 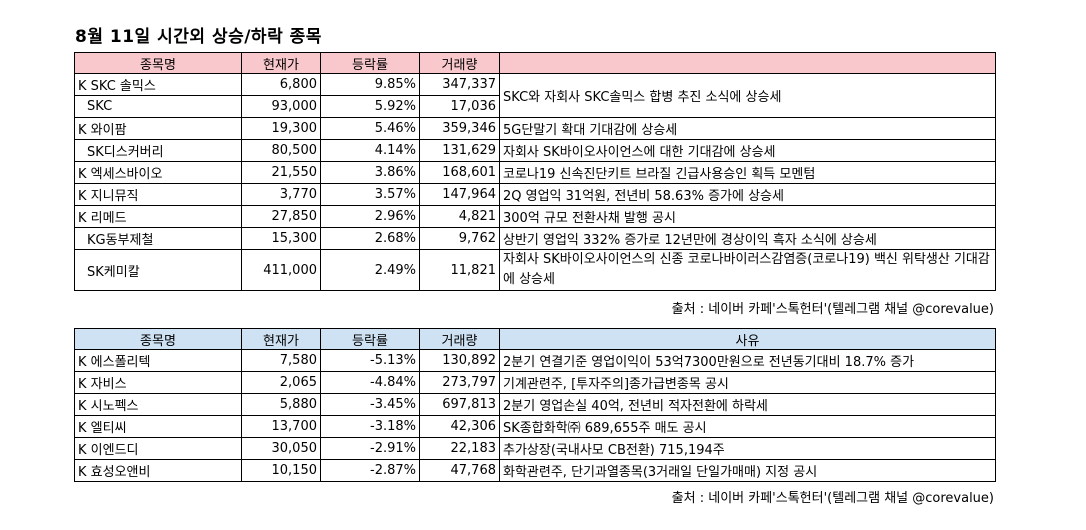 What do you see at coordinates (281, 270) in the screenshot?
I see `stock-price: 411,000` at bounding box center [281, 270].